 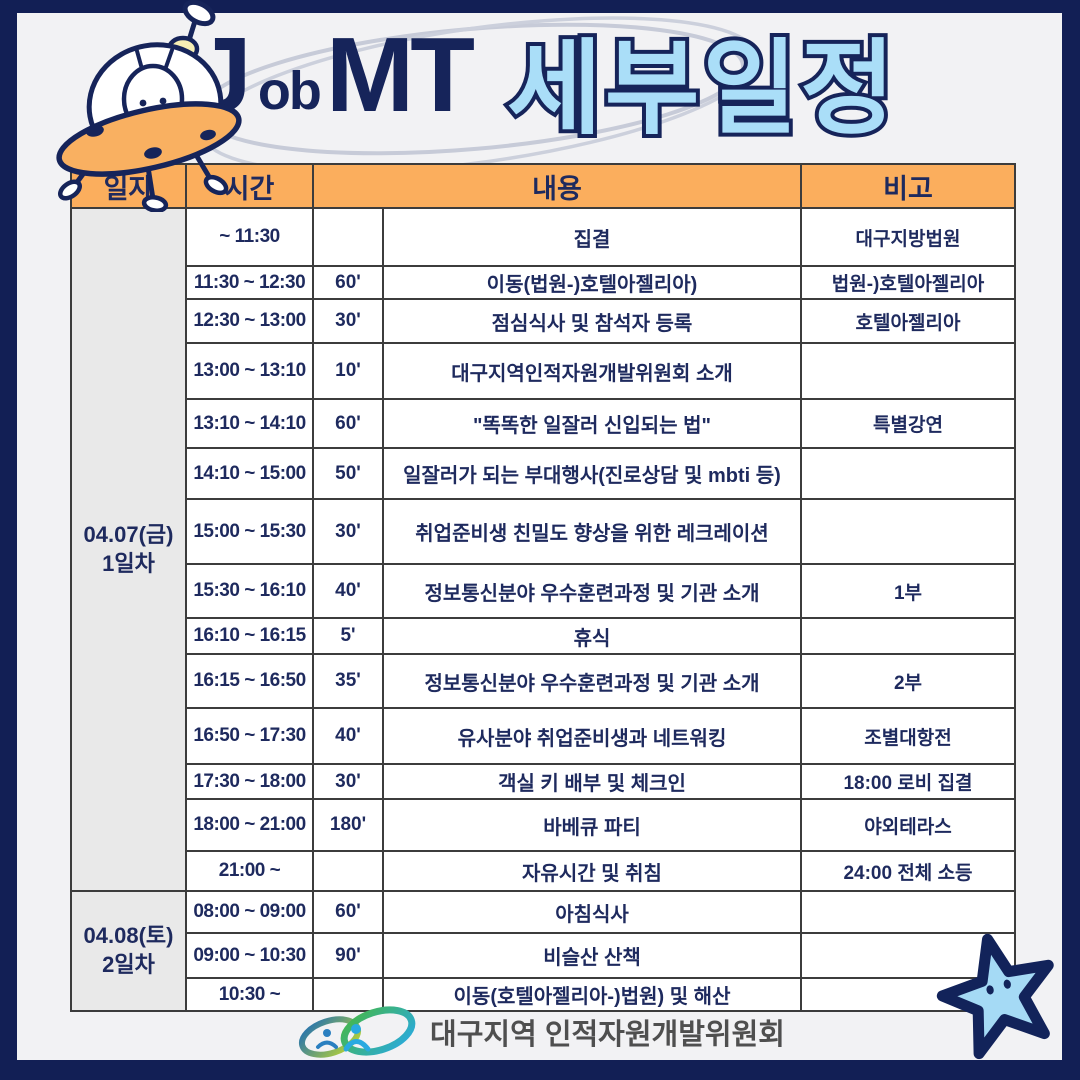 What do you see at coordinates (249, 955) in the screenshot?
I see `time-cell: 09:00 ~ 10:30` at bounding box center [249, 955].